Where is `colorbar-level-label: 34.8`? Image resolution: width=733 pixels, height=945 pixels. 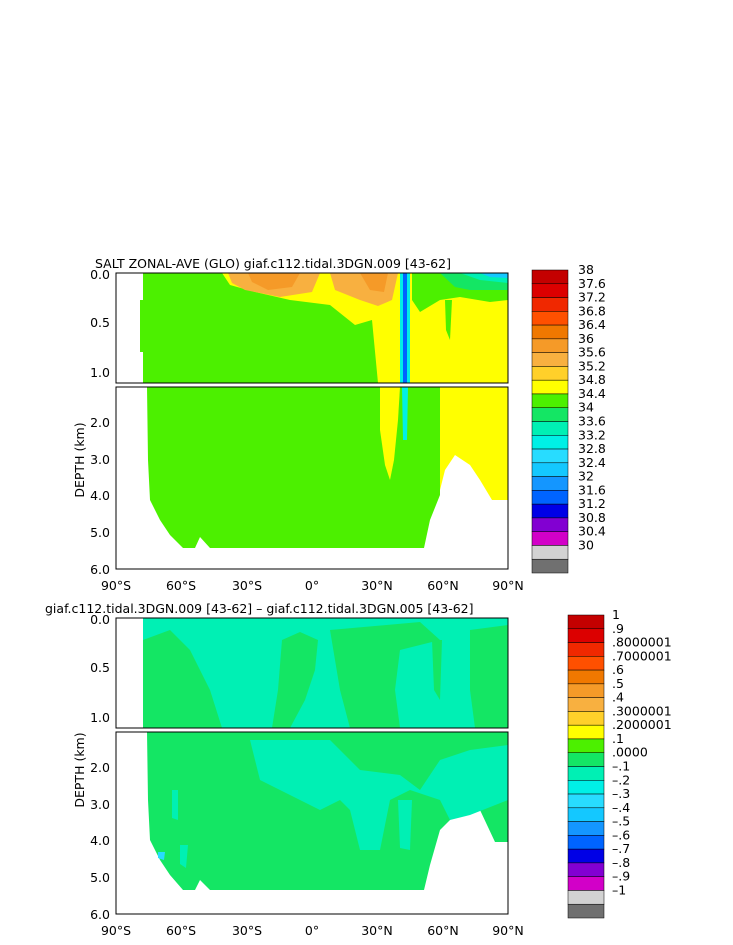
colorbar-level-label: 34.8 is located at coordinates (592, 379).